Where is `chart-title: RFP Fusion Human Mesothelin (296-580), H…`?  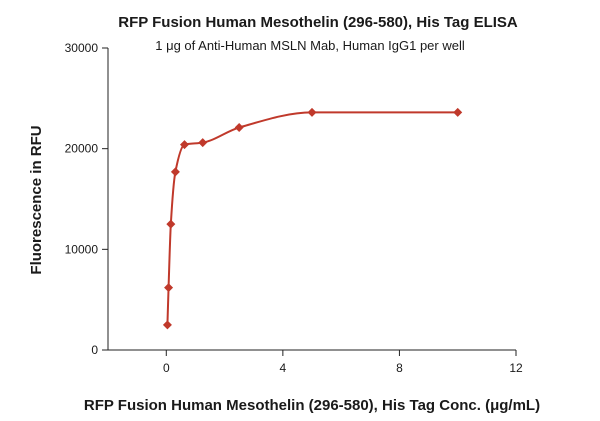 chart-title: RFP Fusion Human Mesothelin (296-580), H… is located at coordinates (318, 22).